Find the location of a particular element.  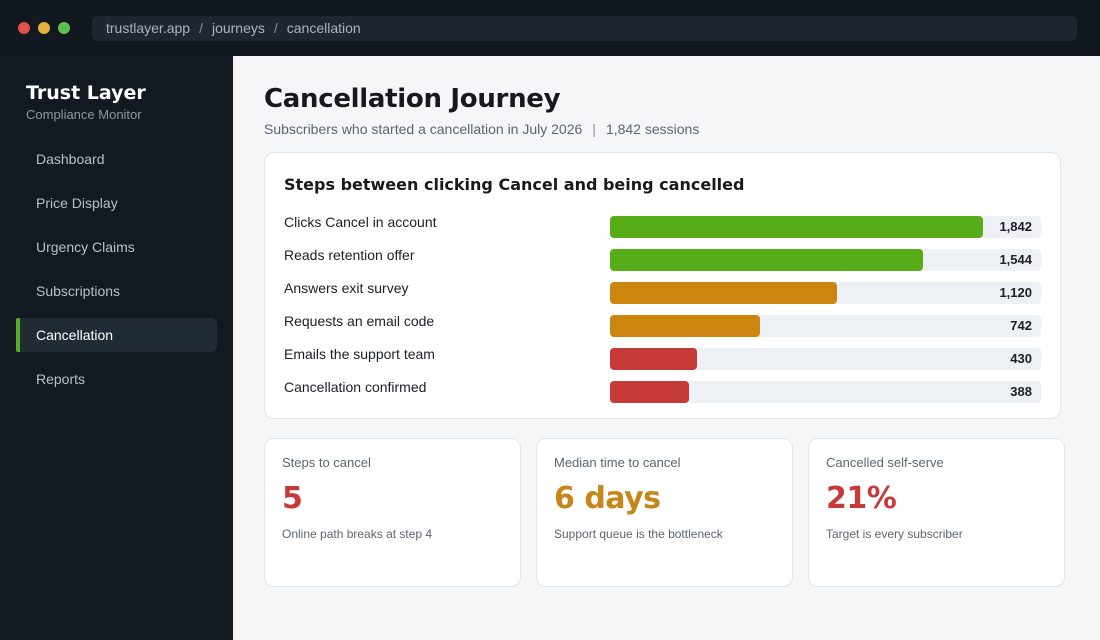

funnel-step: Answers exit survey 1,120 is located at coordinates (662, 291).